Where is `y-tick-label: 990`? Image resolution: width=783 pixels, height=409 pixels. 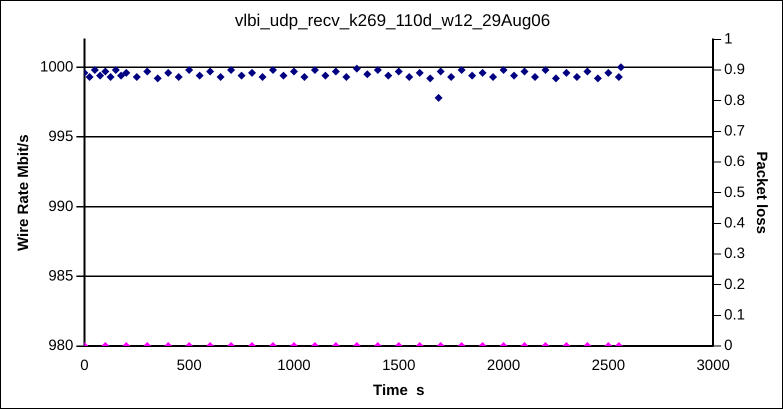
y-tick-label: 990 is located at coordinates (61, 206).